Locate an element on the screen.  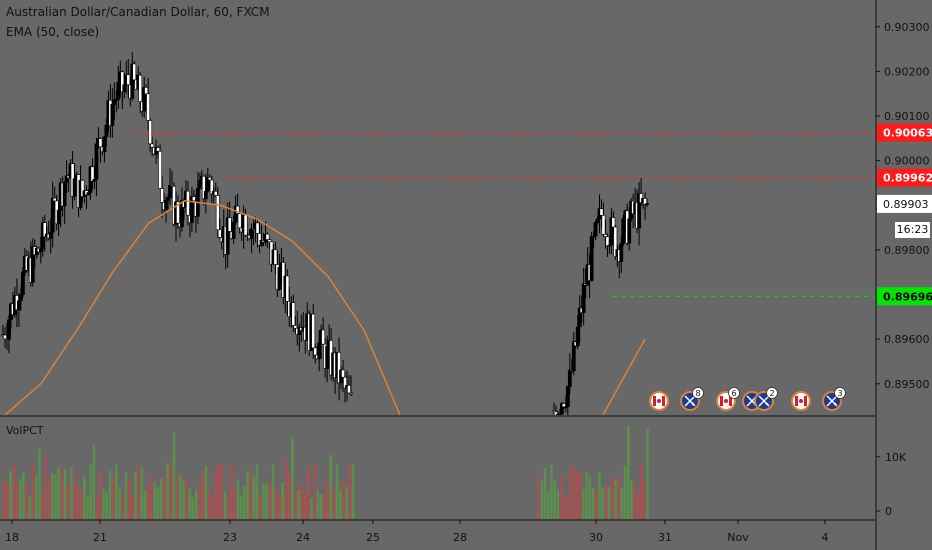
volume-legend: VolPCT is located at coordinates (25, 430).